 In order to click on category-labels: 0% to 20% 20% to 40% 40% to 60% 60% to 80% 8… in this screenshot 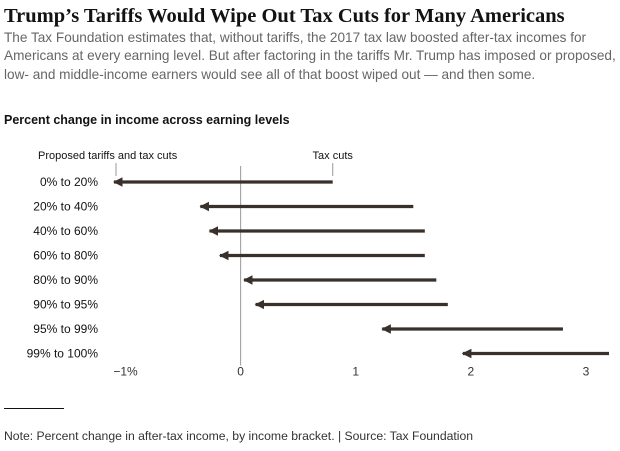, I will do `click(63, 268)`.